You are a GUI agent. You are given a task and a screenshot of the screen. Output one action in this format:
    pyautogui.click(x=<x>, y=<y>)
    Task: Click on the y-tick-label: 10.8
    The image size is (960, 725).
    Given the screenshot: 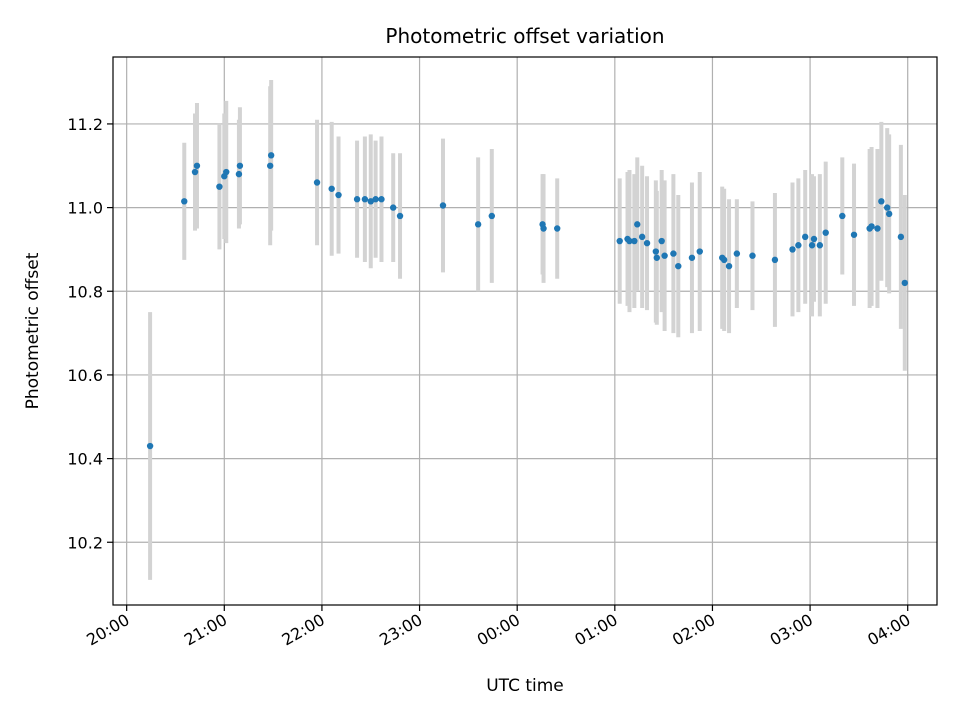 What is the action you would take?
    pyautogui.click(x=85, y=291)
    